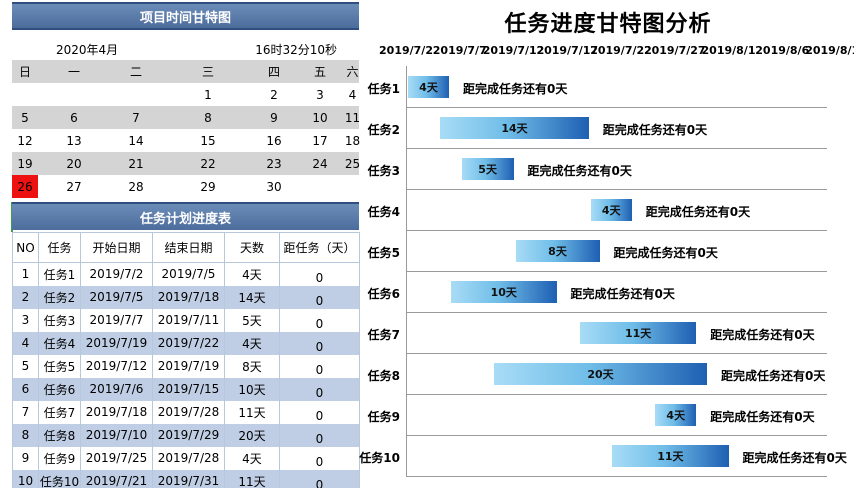 This screenshot has height=488, width=854. What do you see at coordinates (320, 163) in the screenshot?
I see `calendar-day: 24` at bounding box center [320, 163].